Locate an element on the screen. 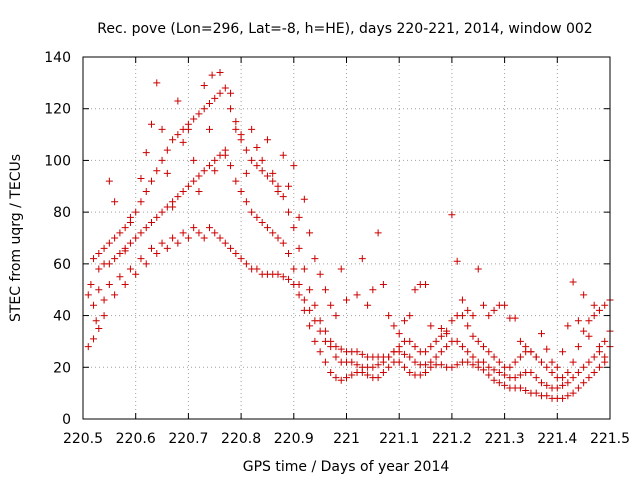 This screenshot has height=480, width=640. y-axis-label: STEC from uqrg / TECUs is located at coordinates (16, 238).